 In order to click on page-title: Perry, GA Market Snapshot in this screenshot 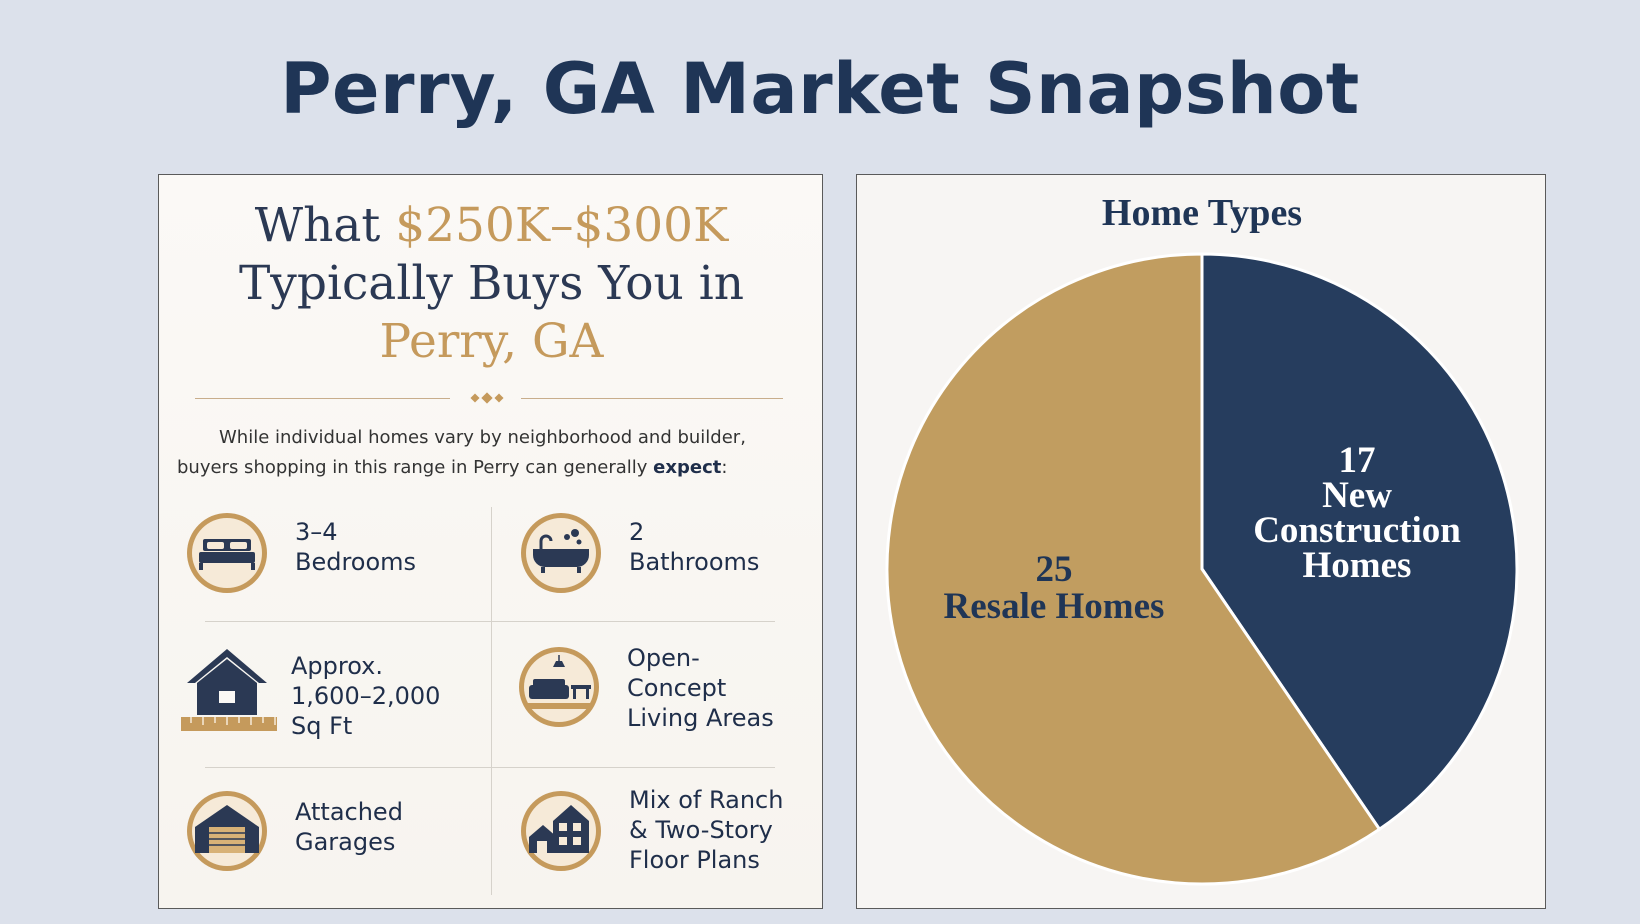, I will do `click(820, 89)`.